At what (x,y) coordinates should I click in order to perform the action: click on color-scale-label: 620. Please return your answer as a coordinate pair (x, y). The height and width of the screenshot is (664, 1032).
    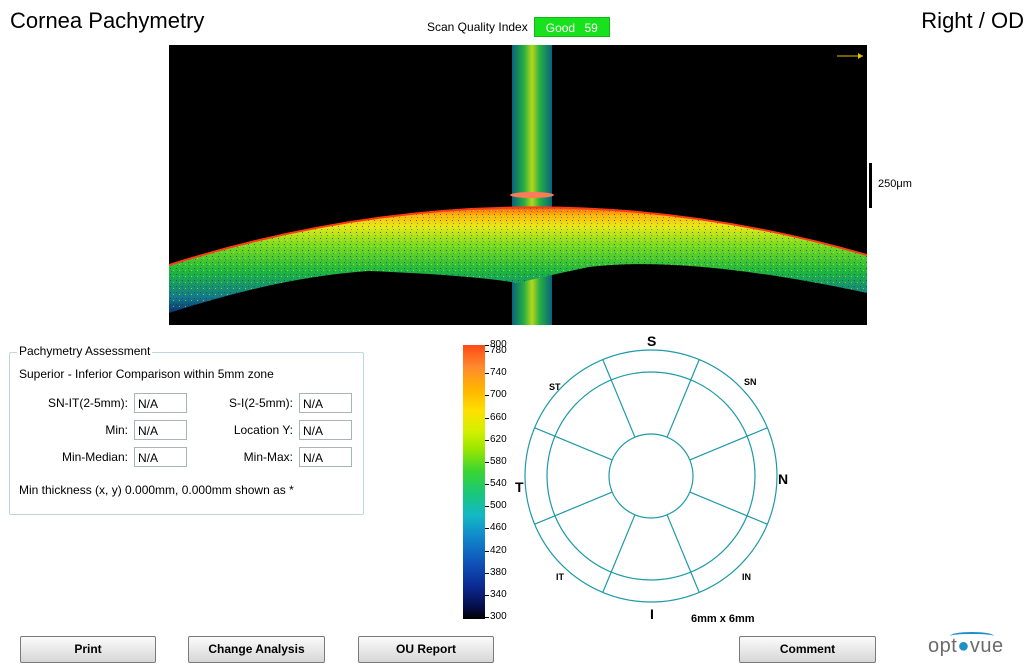
    Looking at the image, I should click on (498, 439).